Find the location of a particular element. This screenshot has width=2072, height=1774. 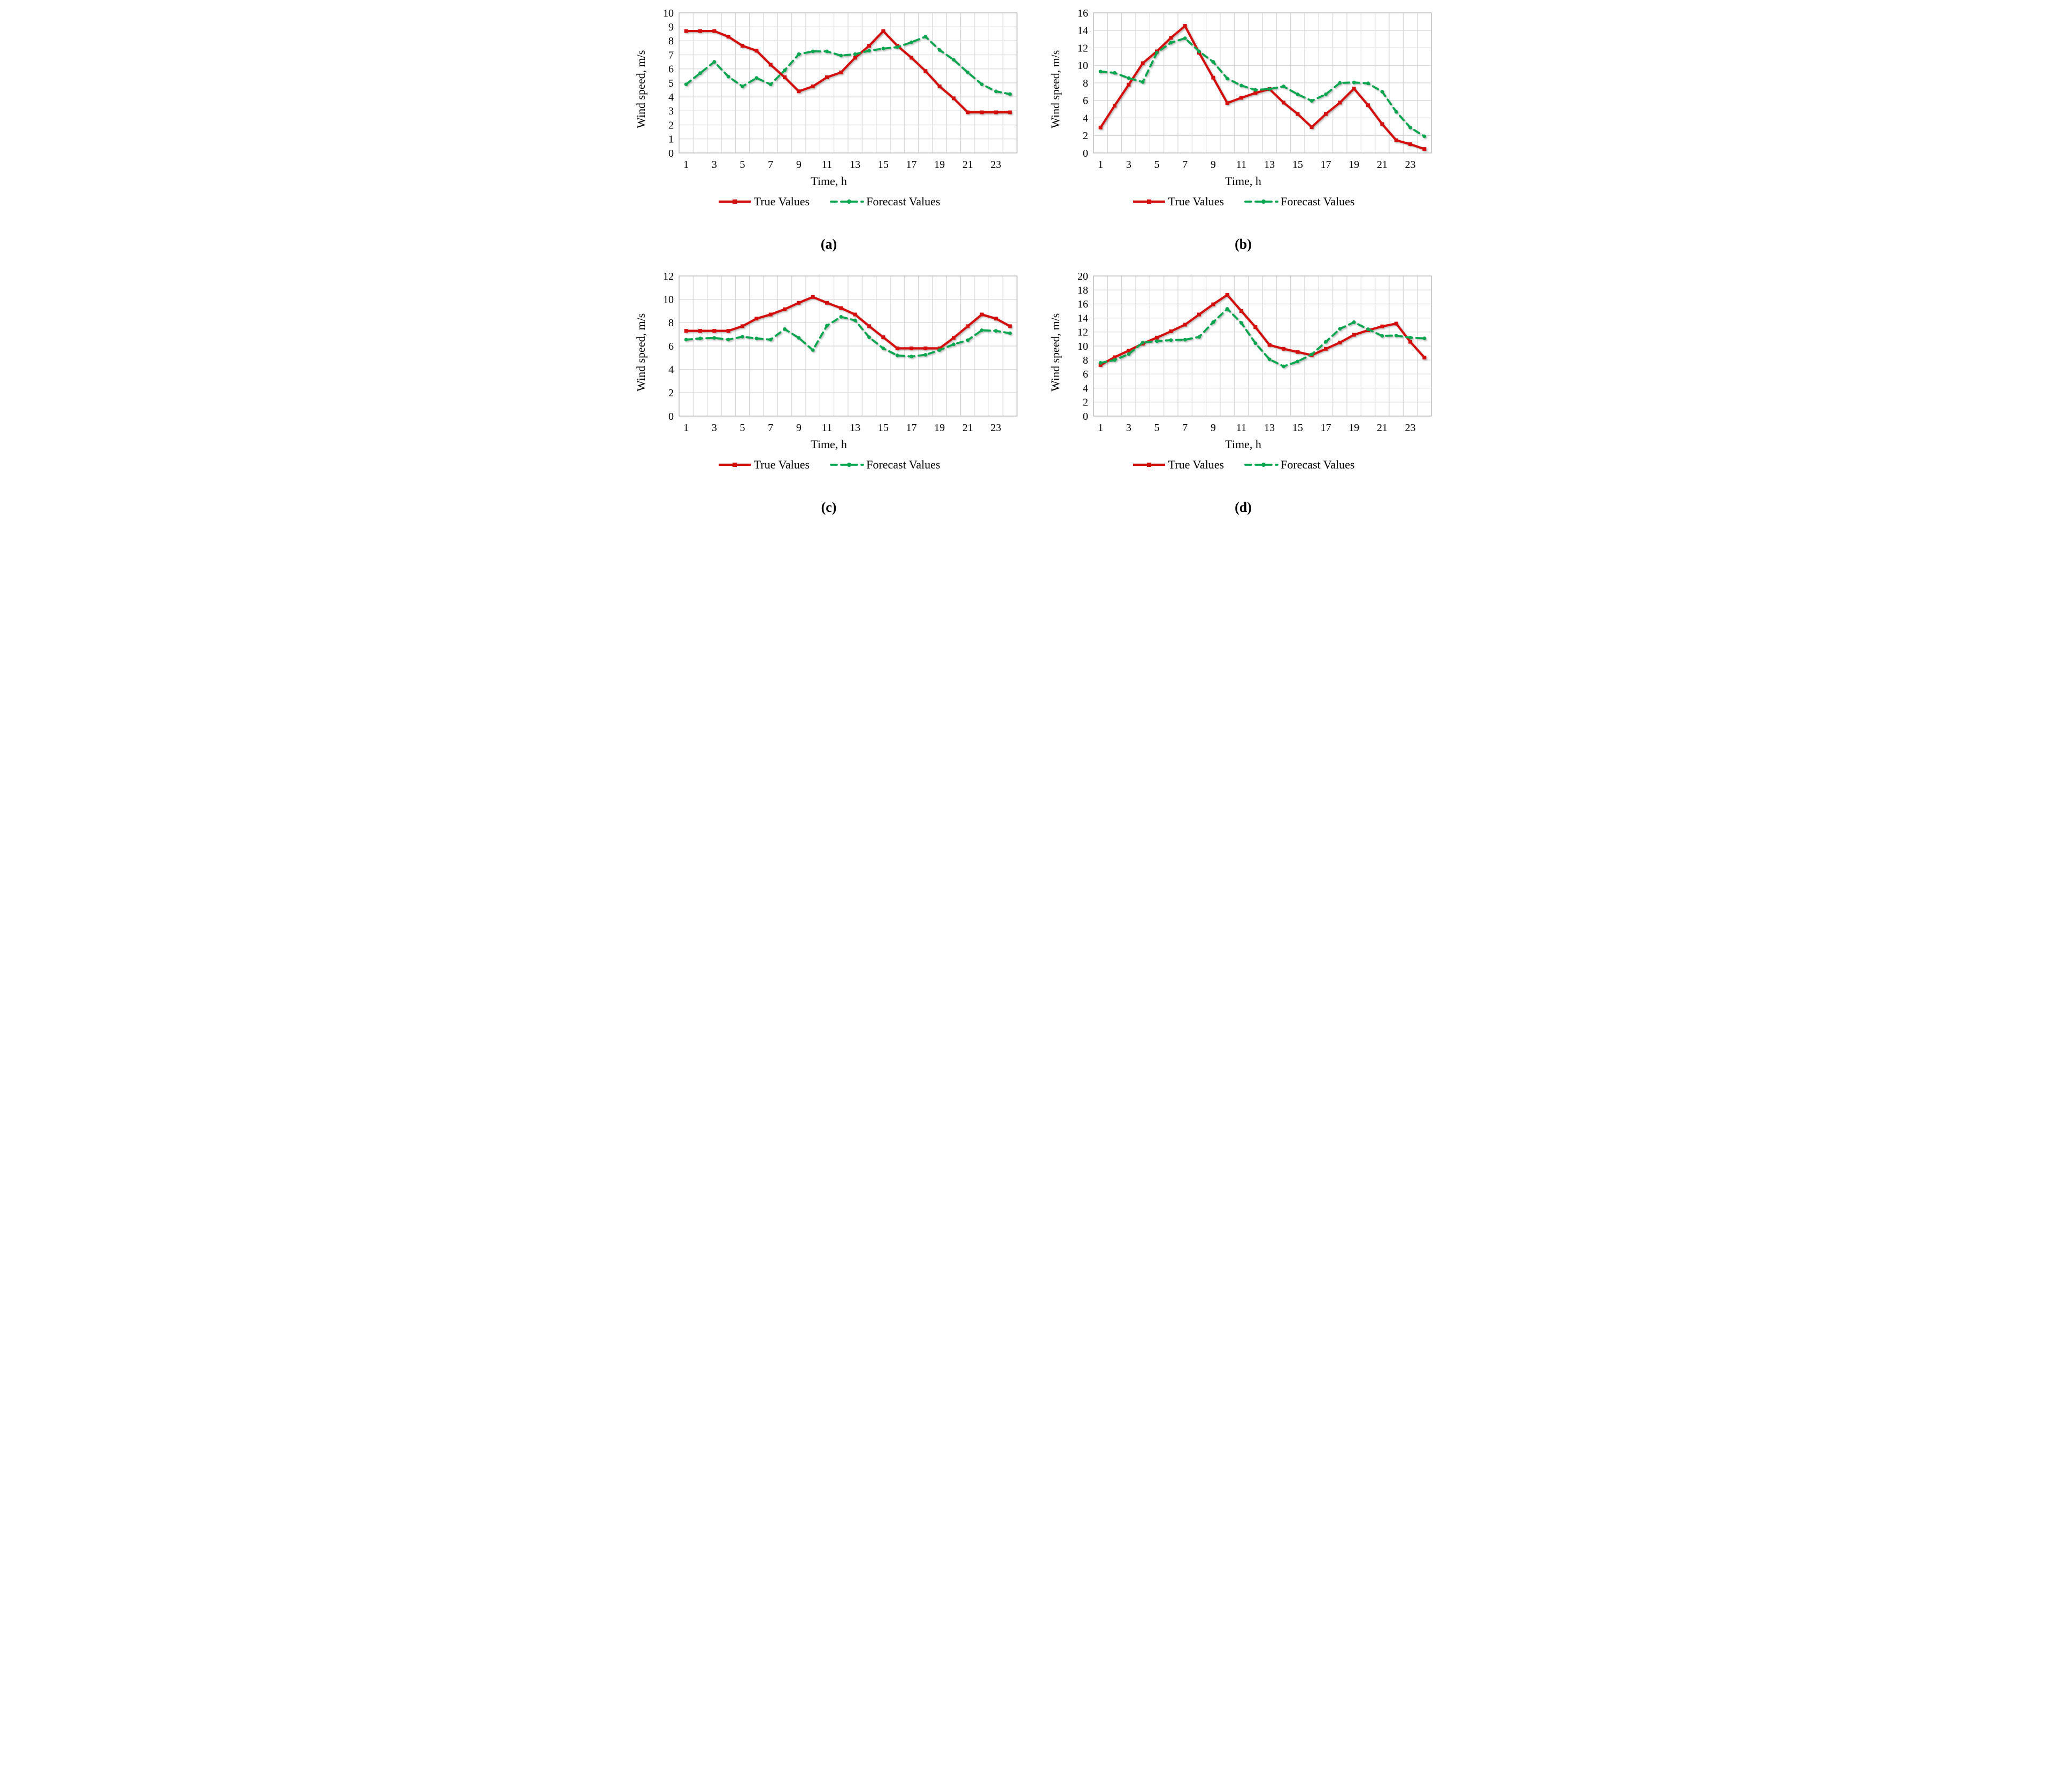

y-axis-title-a: Wind speed, m/s is located at coordinates (641, 89).